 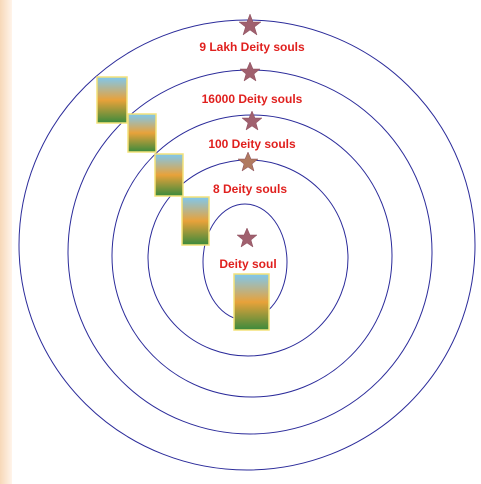 What do you see at coordinates (252, 47) in the screenshot?
I see `ring-label: 9 Lakh Deity souls` at bounding box center [252, 47].